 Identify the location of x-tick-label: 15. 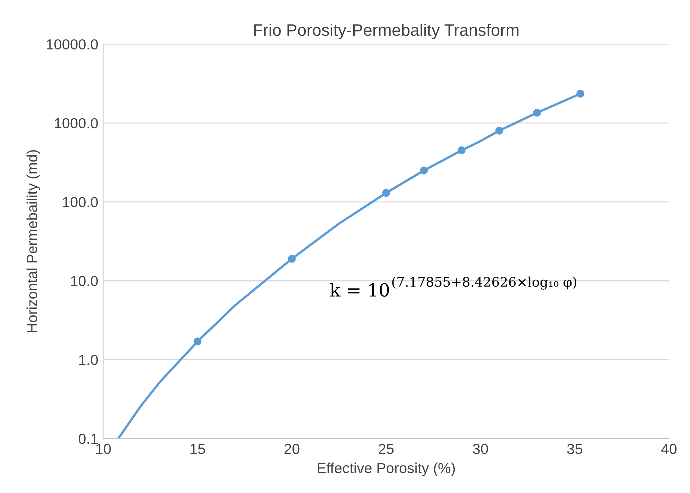
(198, 449).